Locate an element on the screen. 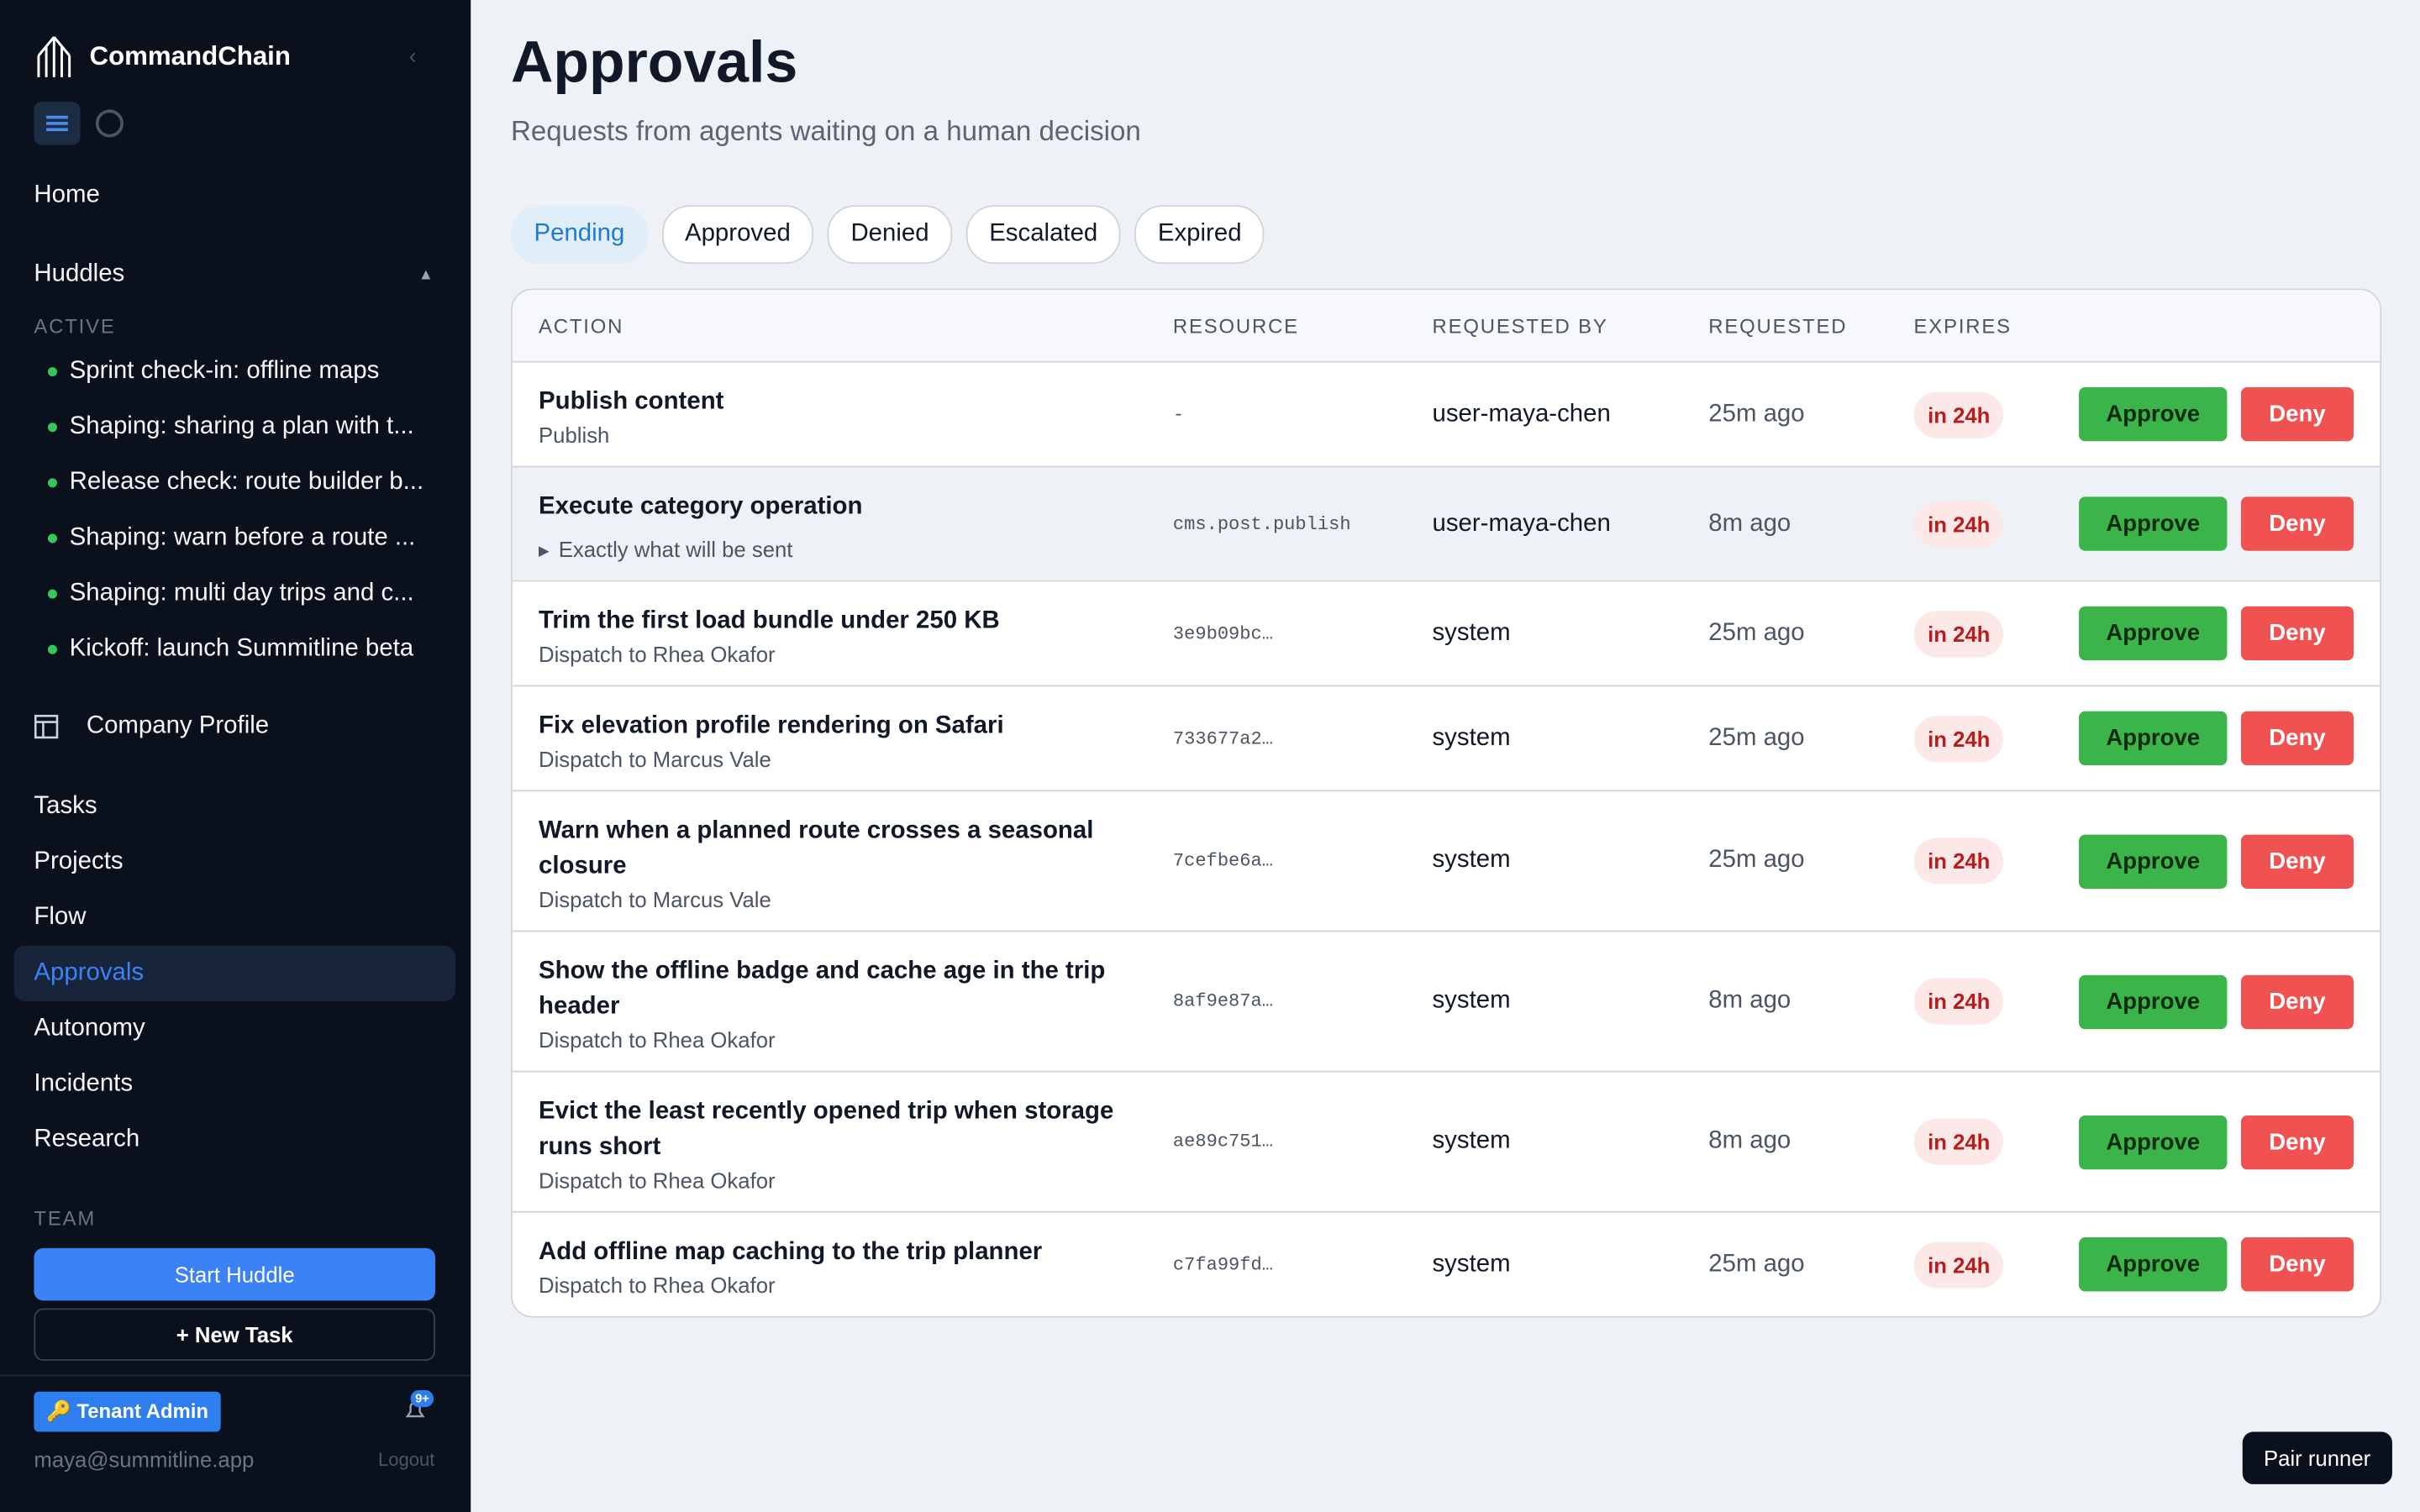  logo is located at coordinates (54, 56).